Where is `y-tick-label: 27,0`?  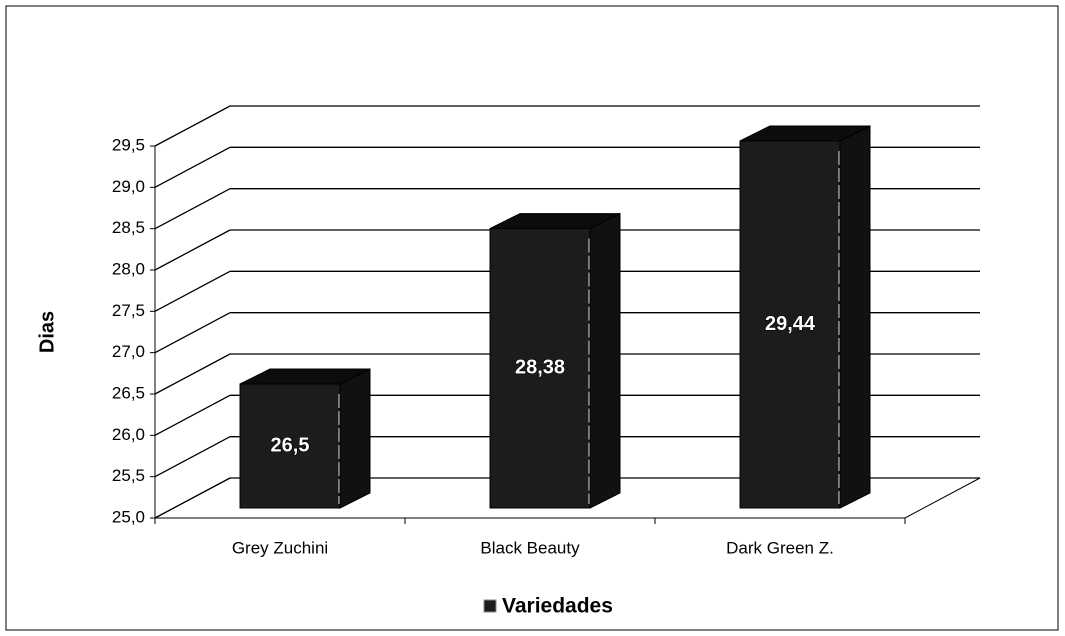
y-tick-label: 27,0 is located at coordinates (128, 351).